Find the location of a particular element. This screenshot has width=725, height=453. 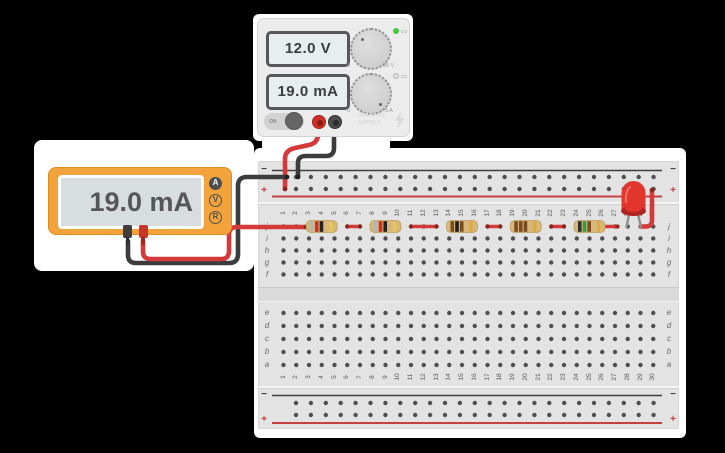

row-letter: j is located at coordinates (669, 226).